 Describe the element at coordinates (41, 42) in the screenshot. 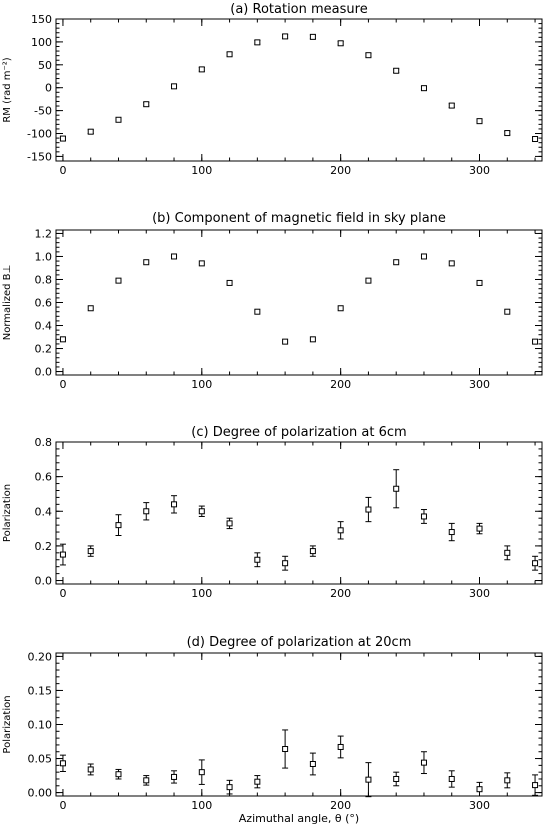

I see `y-tick-label: 100` at that location.